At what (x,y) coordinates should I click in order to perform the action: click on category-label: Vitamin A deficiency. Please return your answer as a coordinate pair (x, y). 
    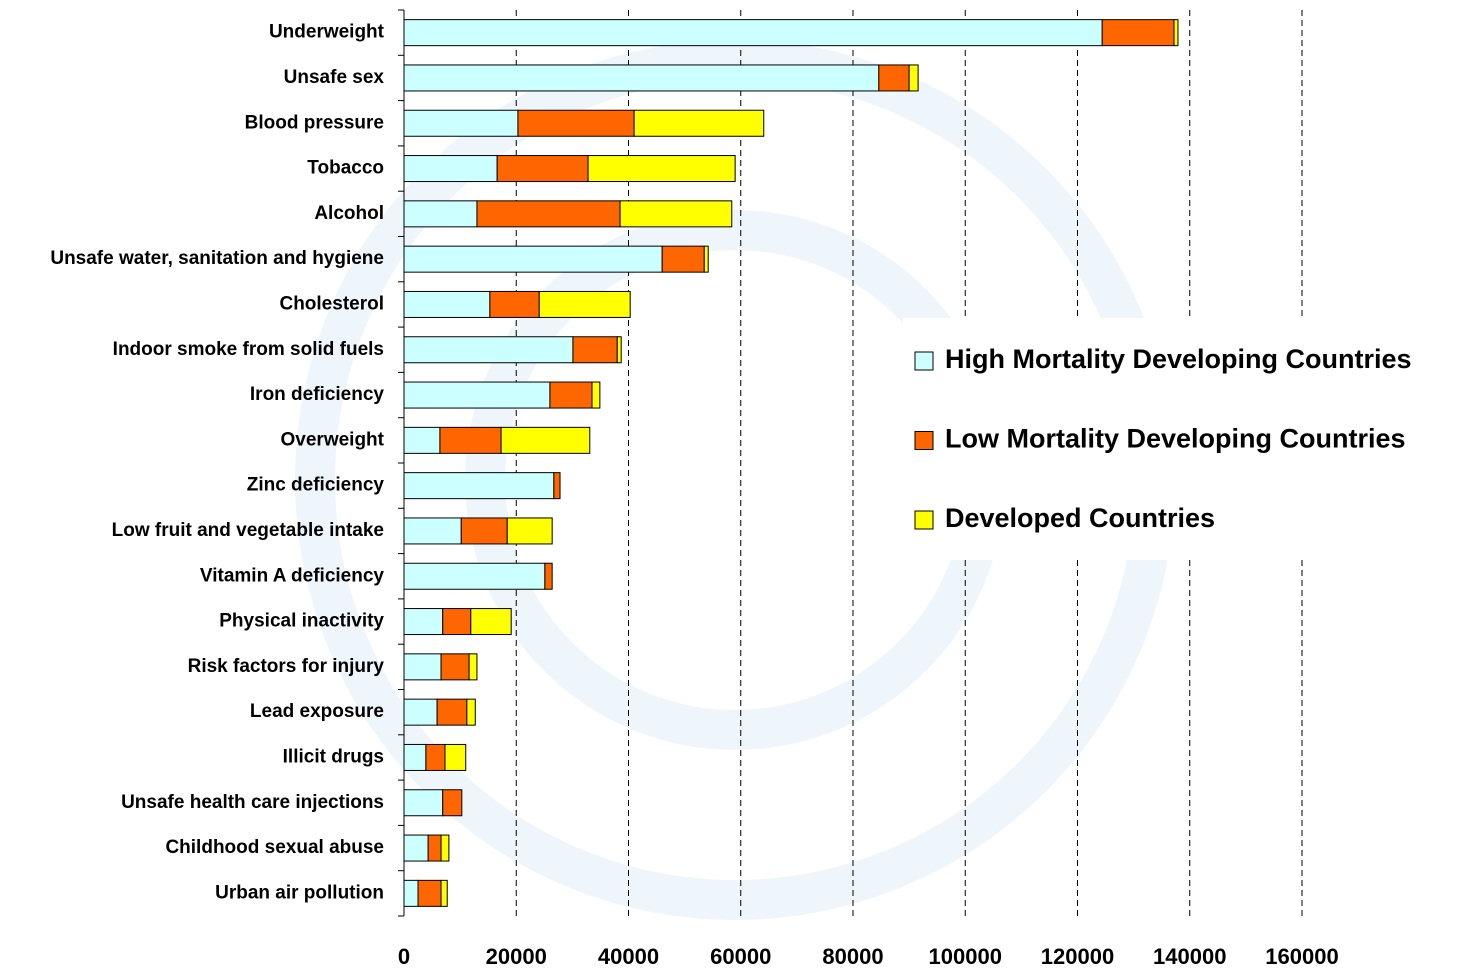
    Looking at the image, I should click on (292, 575).